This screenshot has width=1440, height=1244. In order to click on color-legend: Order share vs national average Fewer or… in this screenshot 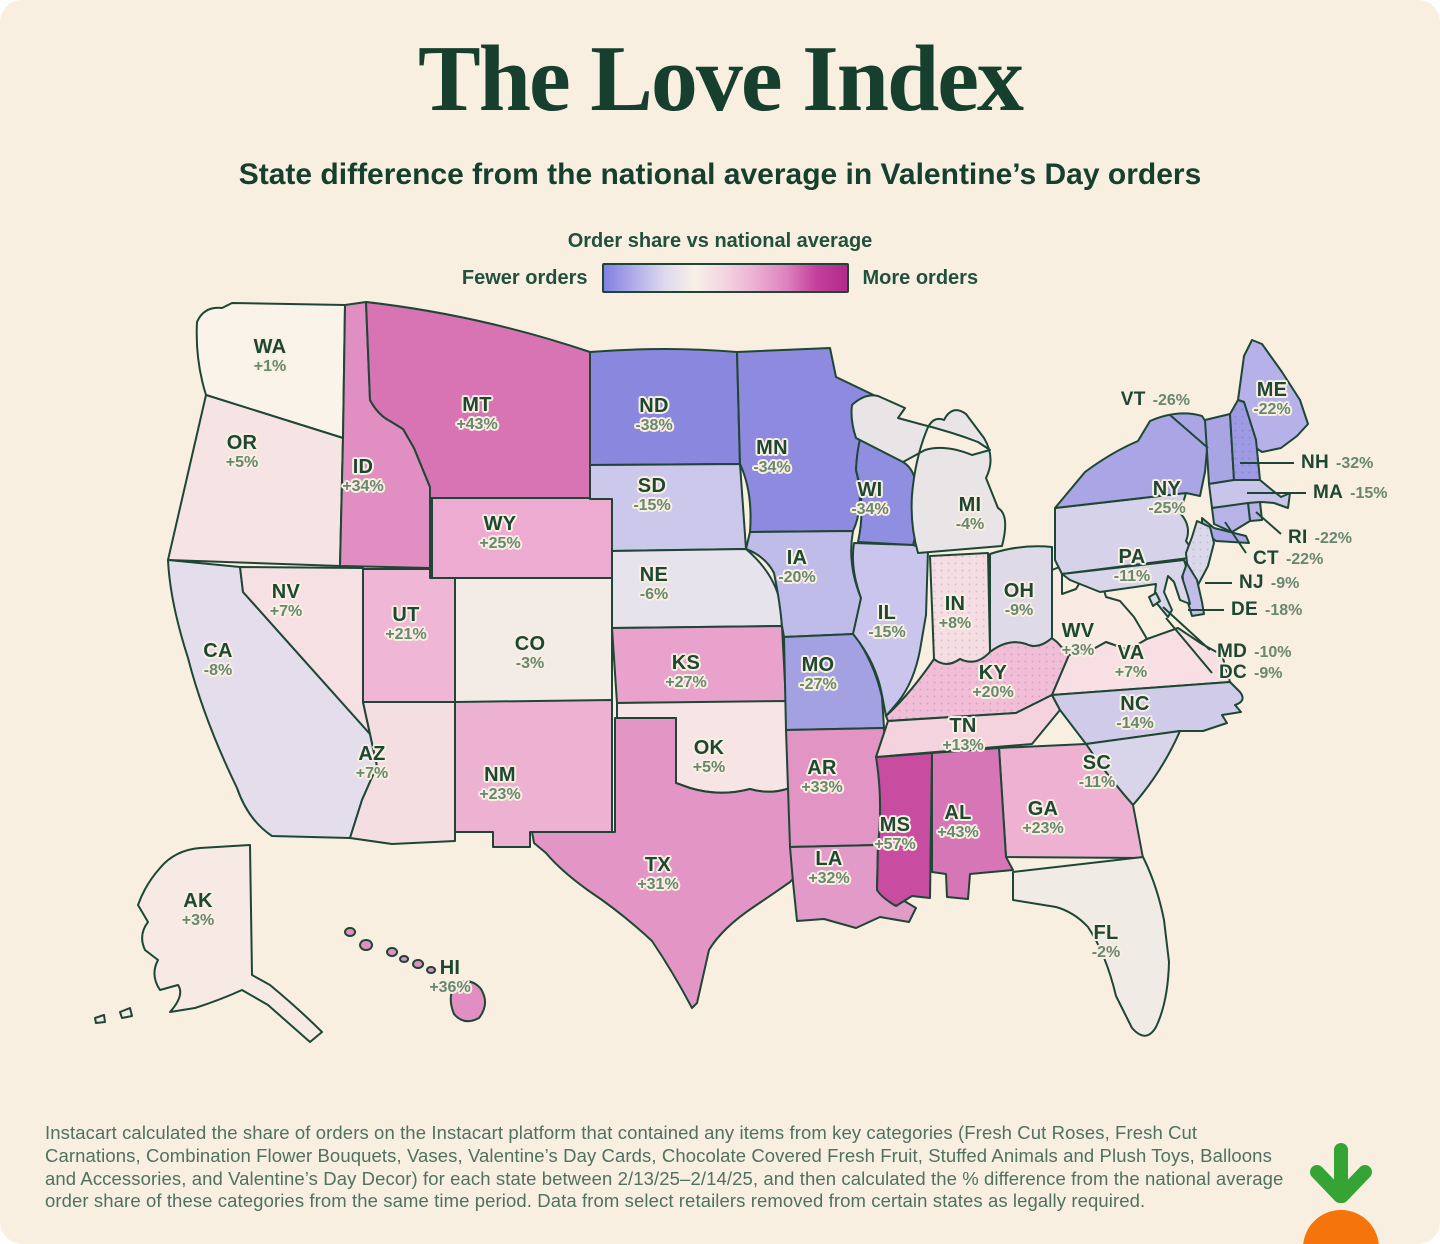, I will do `click(720, 261)`.